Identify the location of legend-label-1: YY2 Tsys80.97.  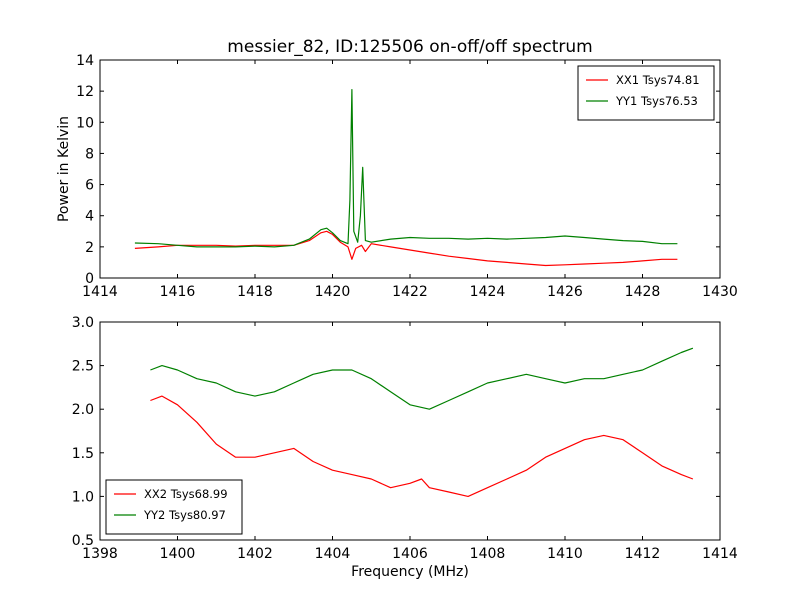
(184, 515).